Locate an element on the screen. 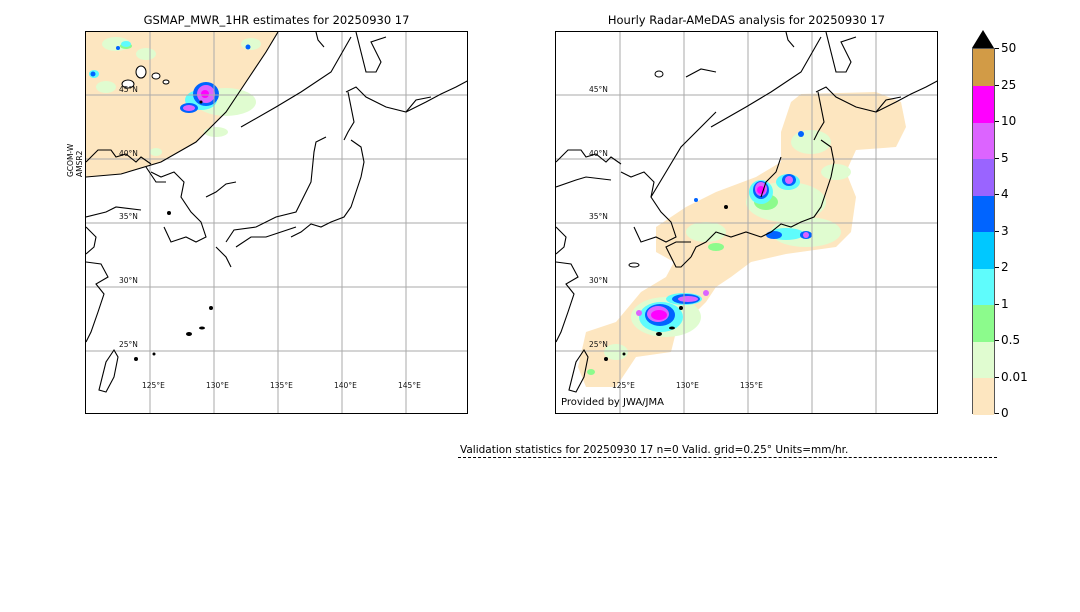 This screenshot has width=1080, height=612. left-lon-label-125: 125°E is located at coordinates (153, 385).